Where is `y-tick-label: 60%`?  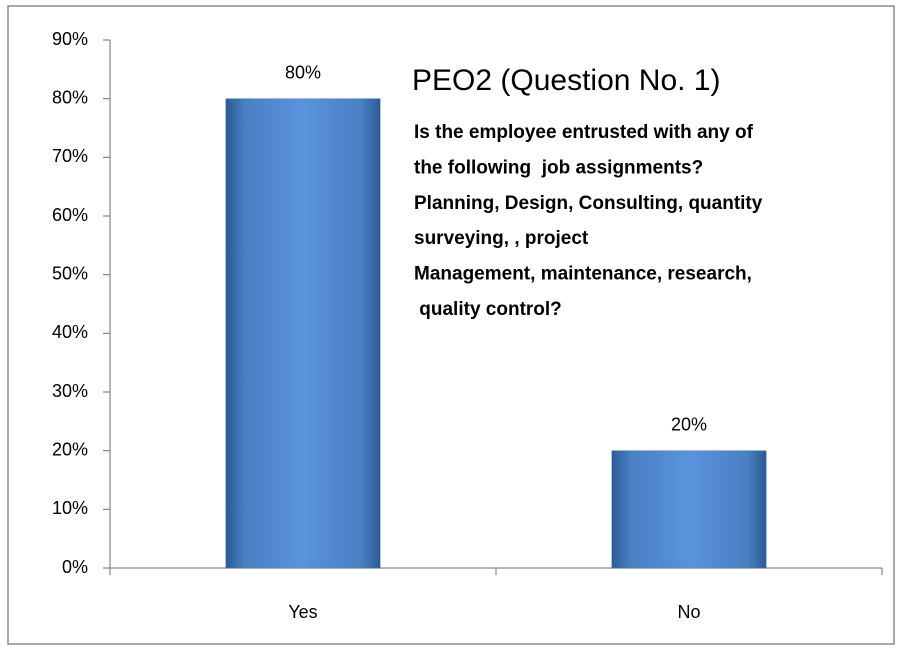
y-tick-label: 60% is located at coordinates (70, 215).